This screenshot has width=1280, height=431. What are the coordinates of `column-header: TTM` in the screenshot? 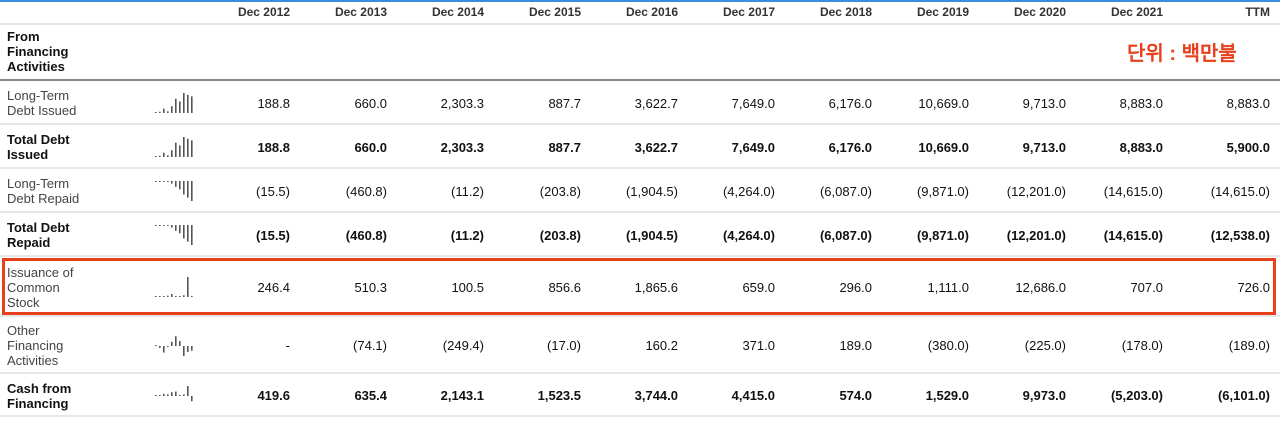 It's located at (1257, 12).